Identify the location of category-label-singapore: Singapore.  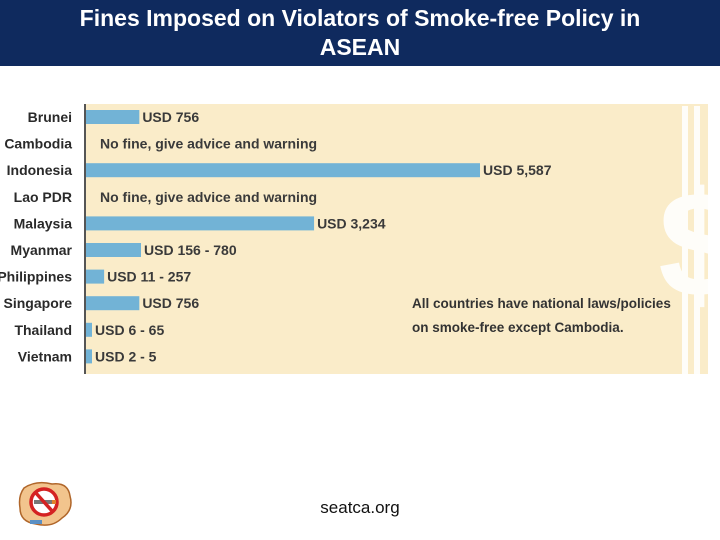
(38, 303).